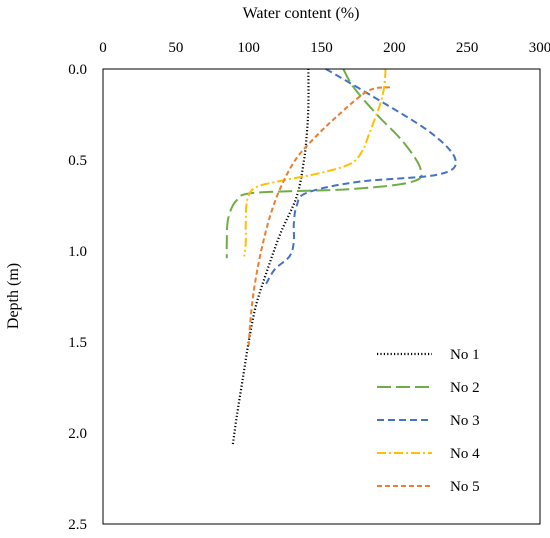 The height and width of the screenshot is (538, 550). I want to click on y-tick-label: 0.0, so click(77, 70).